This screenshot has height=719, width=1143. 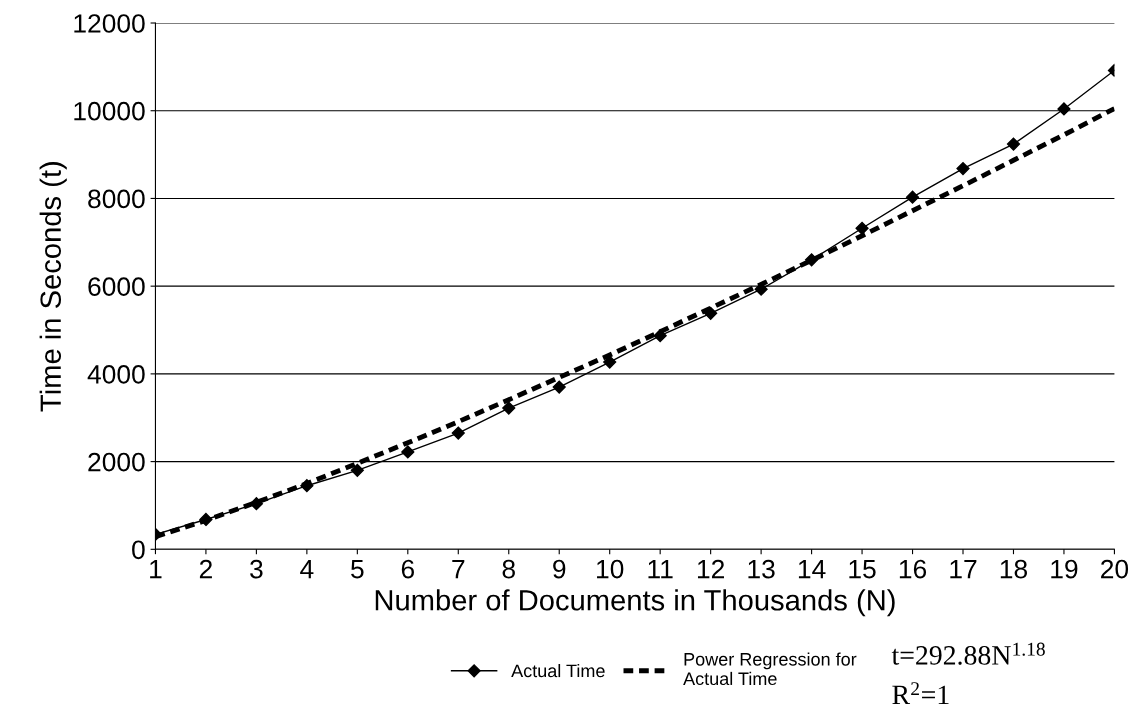 I want to click on x-tick-label: 1, so click(x=156, y=569).